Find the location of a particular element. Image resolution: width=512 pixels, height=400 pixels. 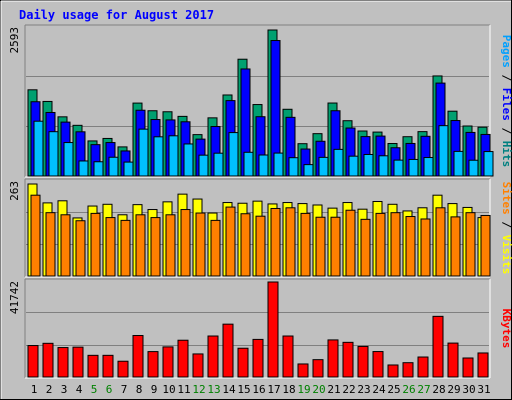

legend-part: / is located at coordinates (506, 131).